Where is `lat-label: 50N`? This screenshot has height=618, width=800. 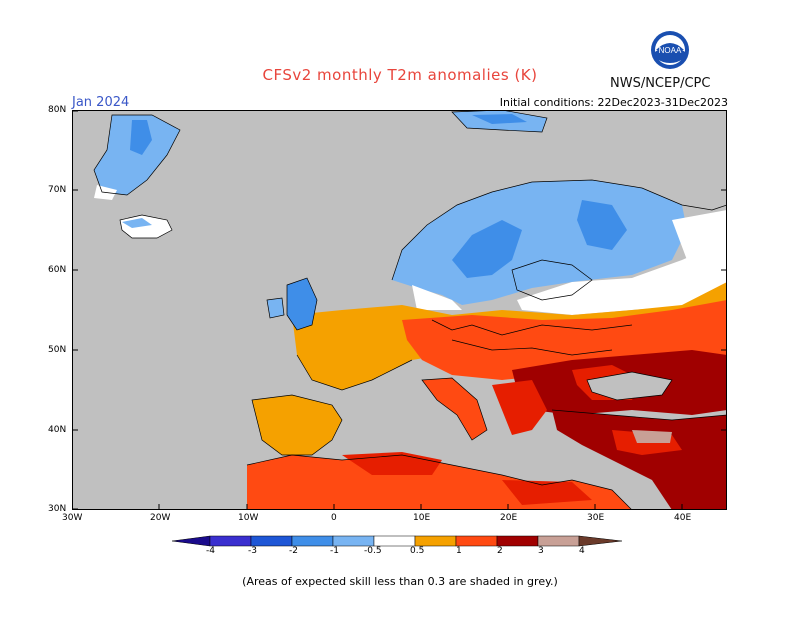
lat-label: 50N is located at coordinates (57, 350).